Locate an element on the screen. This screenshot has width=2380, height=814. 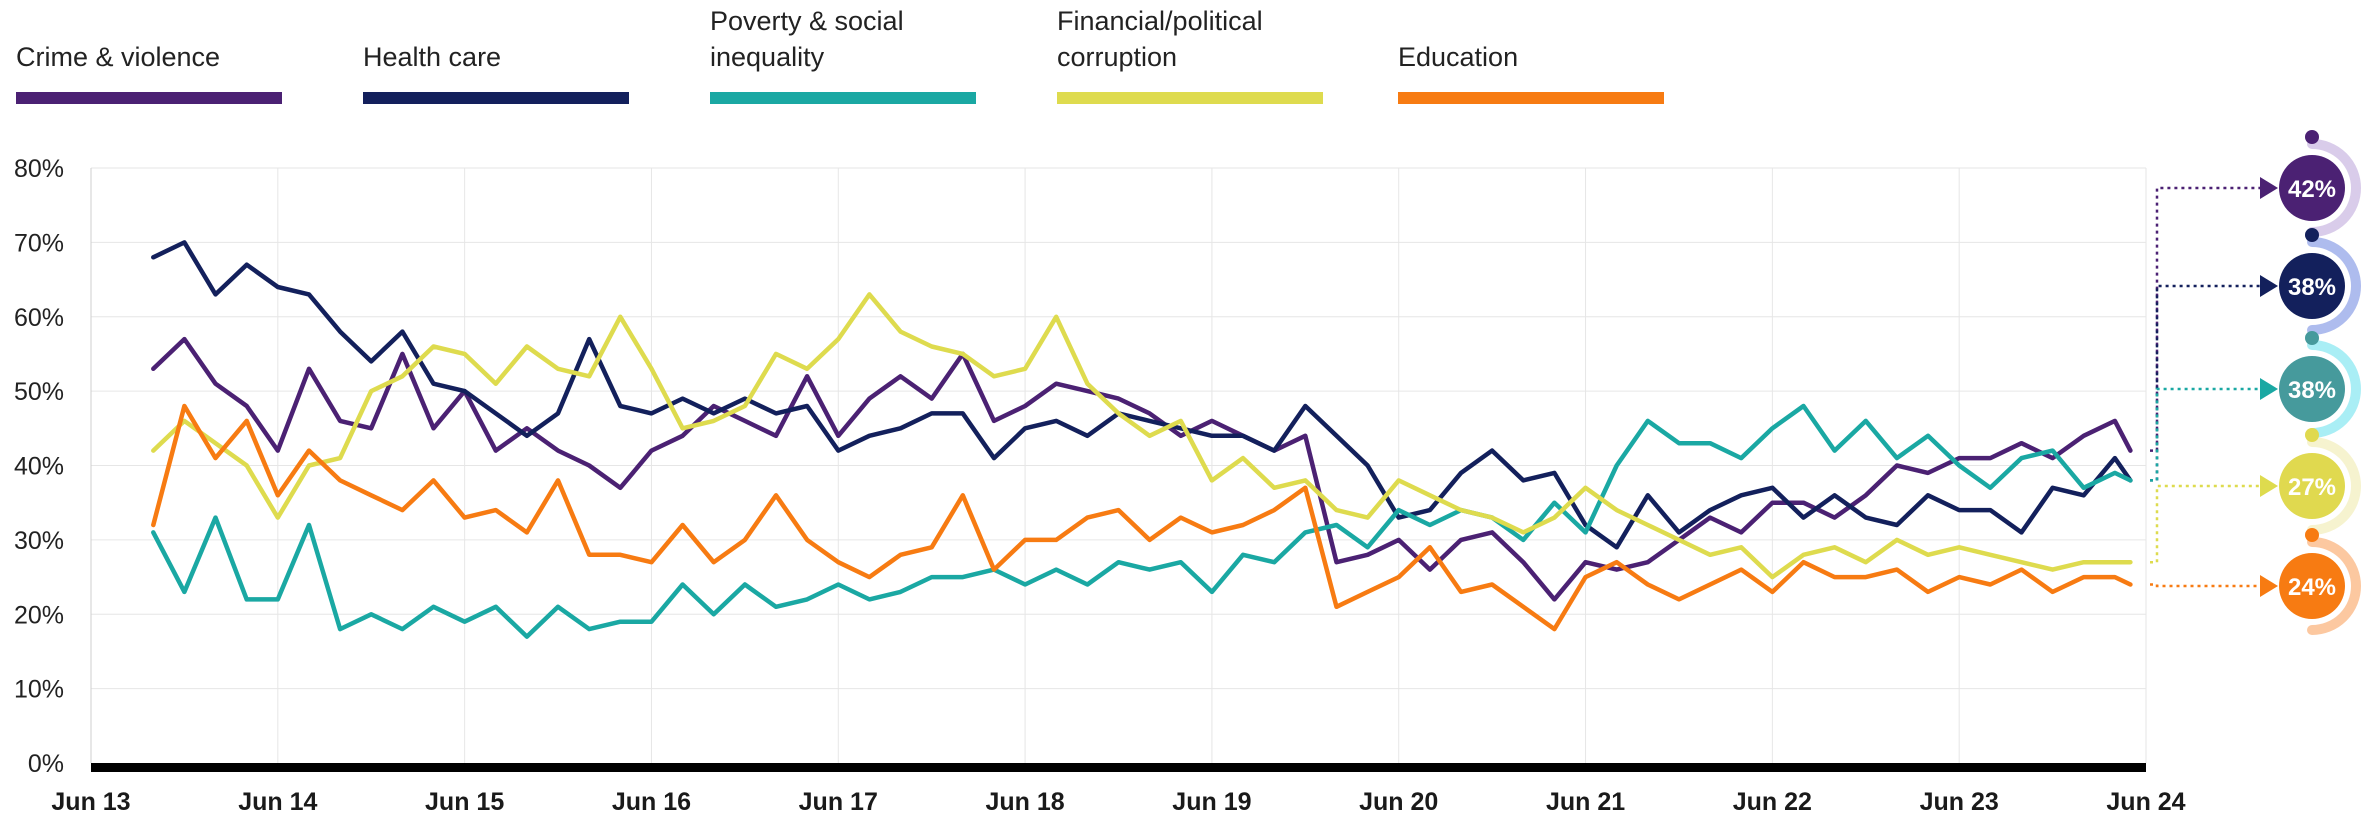
x-tick-label: Jun 19 is located at coordinates (1211, 801).